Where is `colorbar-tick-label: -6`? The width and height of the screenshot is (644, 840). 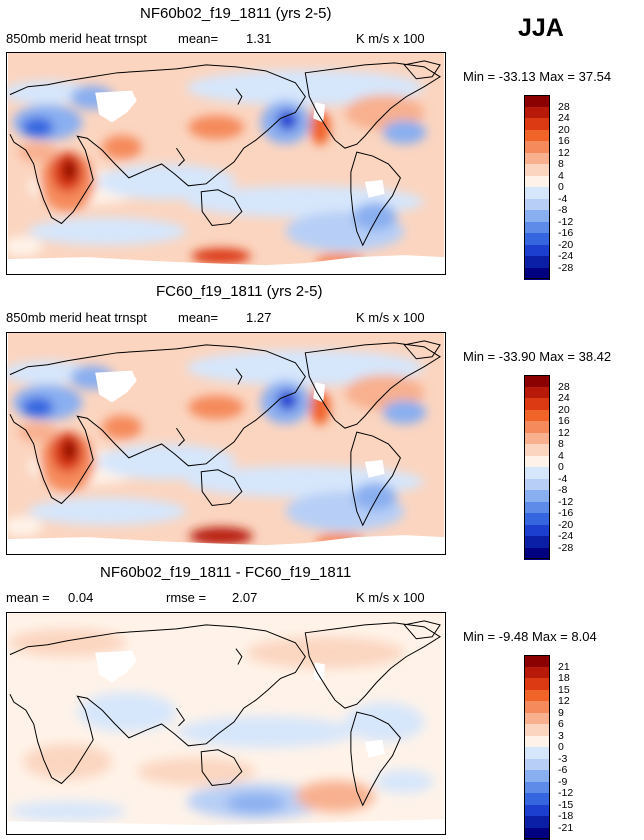
colorbar-tick-label: -6 is located at coordinates (563, 770).